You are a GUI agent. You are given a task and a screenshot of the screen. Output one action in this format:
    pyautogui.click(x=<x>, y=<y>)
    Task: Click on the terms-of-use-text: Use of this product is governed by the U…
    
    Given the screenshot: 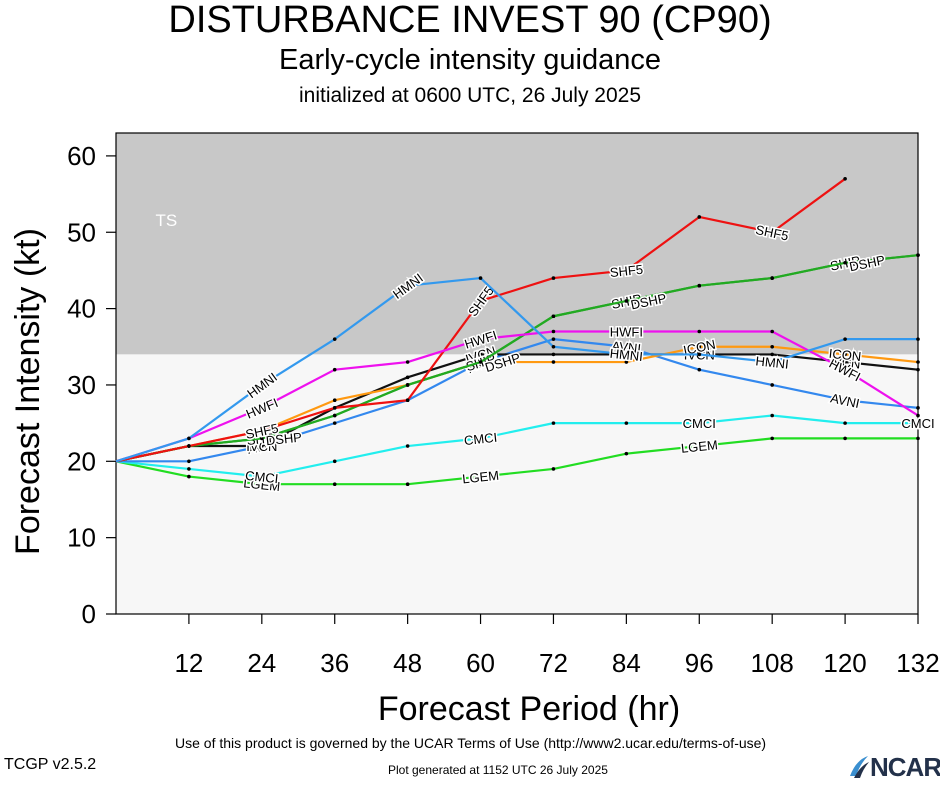 What is the action you would take?
    pyautogui.click(x=471, y=743)
    